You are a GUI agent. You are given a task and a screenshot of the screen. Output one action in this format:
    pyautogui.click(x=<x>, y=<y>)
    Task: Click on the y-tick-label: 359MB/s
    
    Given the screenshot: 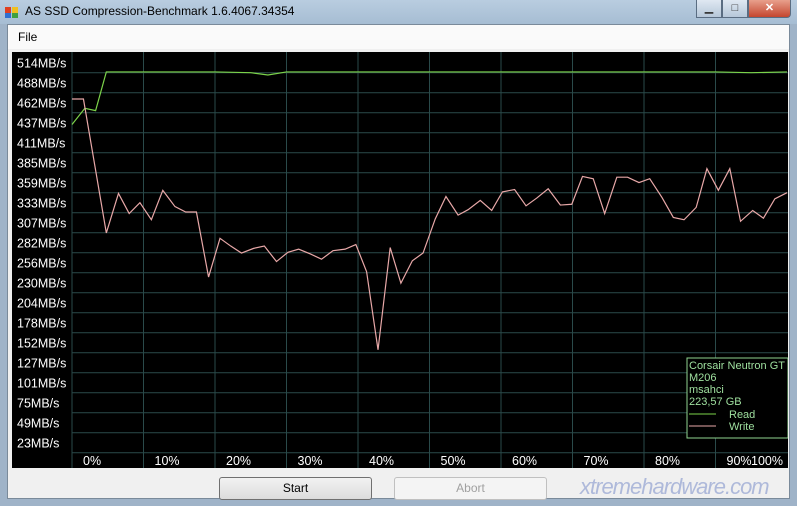 What is the action you would take?
    pyautogui.click(x=41, y=184)
    